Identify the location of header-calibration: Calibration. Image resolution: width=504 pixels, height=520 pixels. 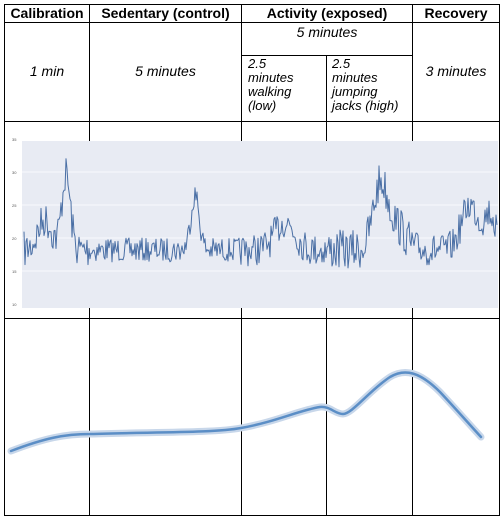
(47, 13).